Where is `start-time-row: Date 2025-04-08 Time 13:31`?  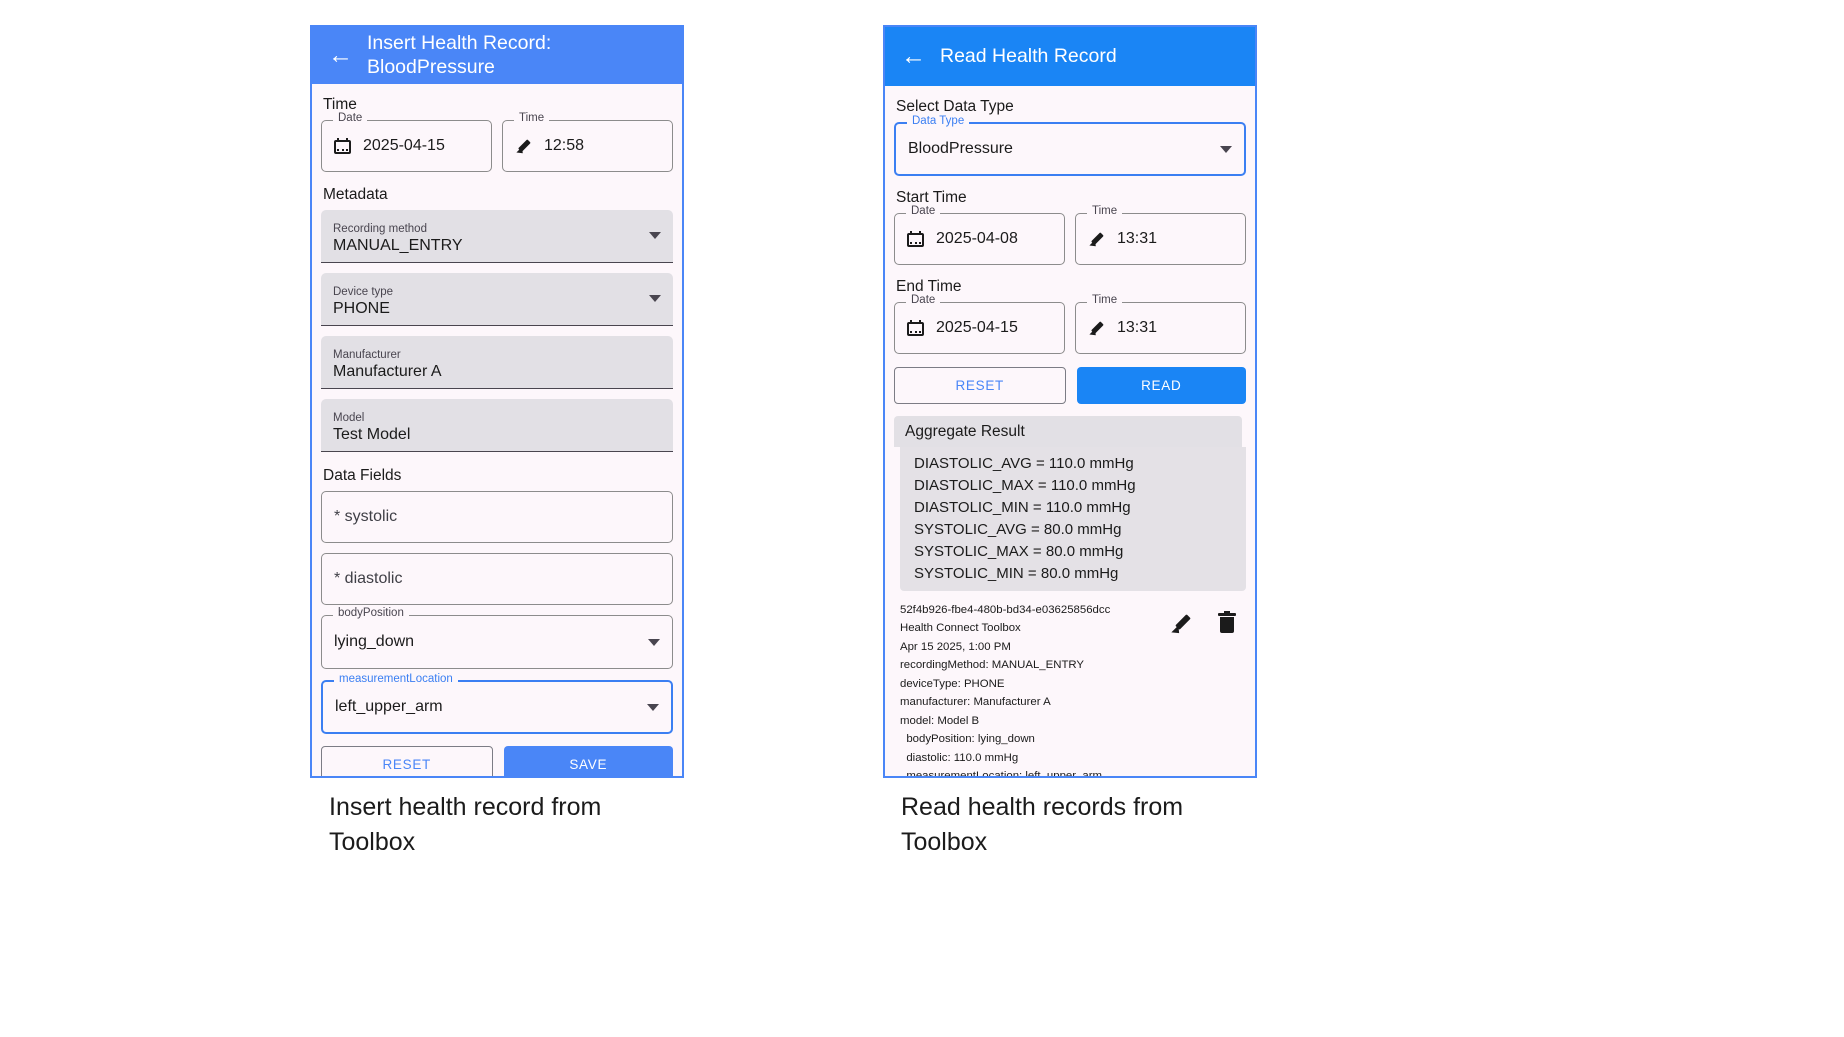 start-time-row: Date 2025-04-08 Time 13:31 is located at coordinates (1070, 235).